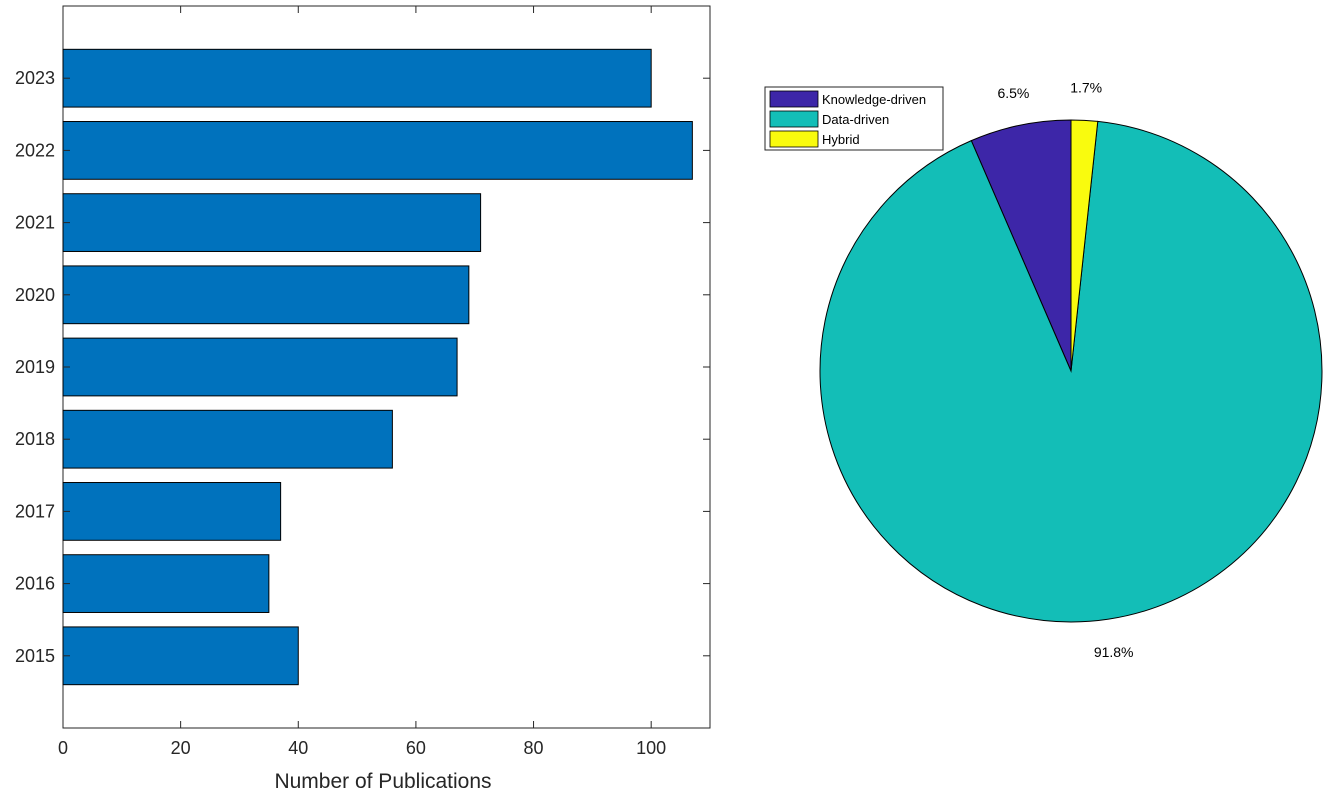 The height and width of the screenshot is (799, 1330). I want to click on legend-swatch-knowledge-driven, so click(794, 99).